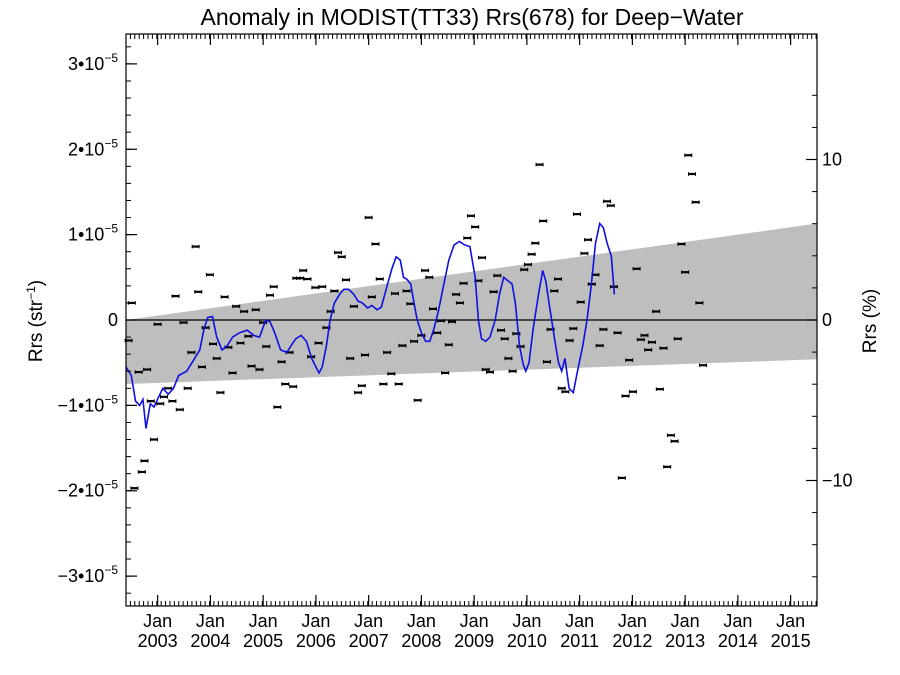 This screenshot has width=900, height=675. Describe the element at coordinates (35, 321) in the screenshot. I see `y-axis-label-left: Rrs (str−1)` at that location.